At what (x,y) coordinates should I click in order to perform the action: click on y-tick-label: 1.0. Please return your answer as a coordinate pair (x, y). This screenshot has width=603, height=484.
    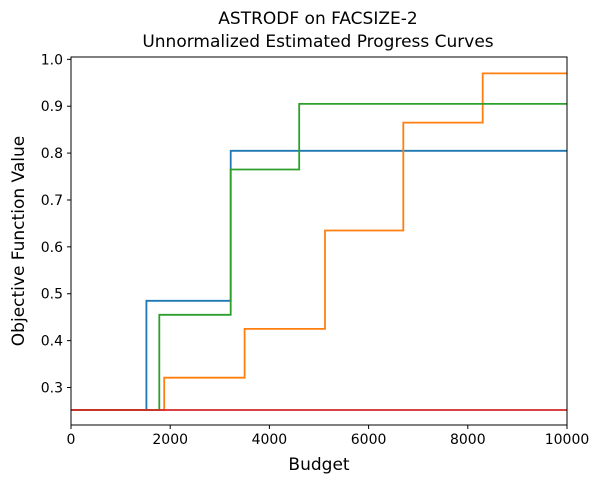
    Looking at the image, I should click on (52, 60).